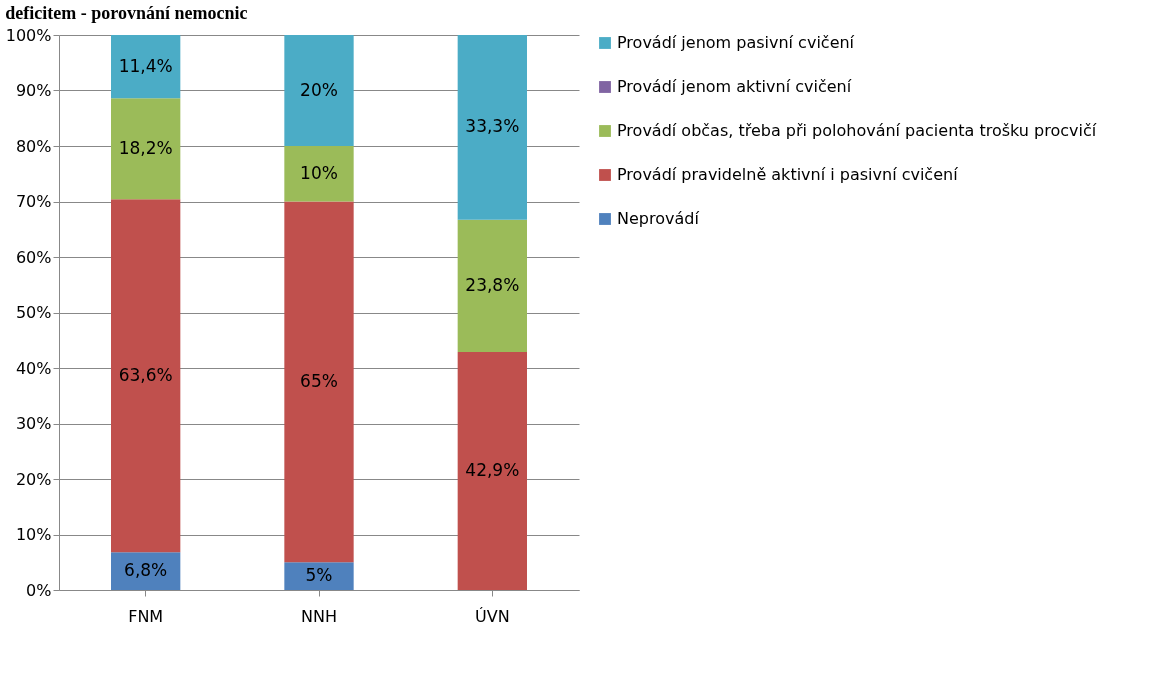 The width and height of the screenshot is (1150, 675). What do you see at coordinates (126, 13) in the screenshot?
I see `chart-title: deficitem - porovnání nemocnic` at bounding box center [126, 13].